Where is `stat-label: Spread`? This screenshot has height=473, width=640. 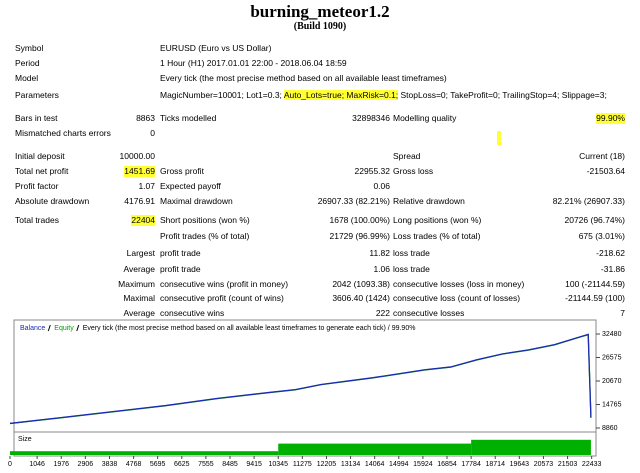 stat-label: Spread is located at coordinates (407, 156).